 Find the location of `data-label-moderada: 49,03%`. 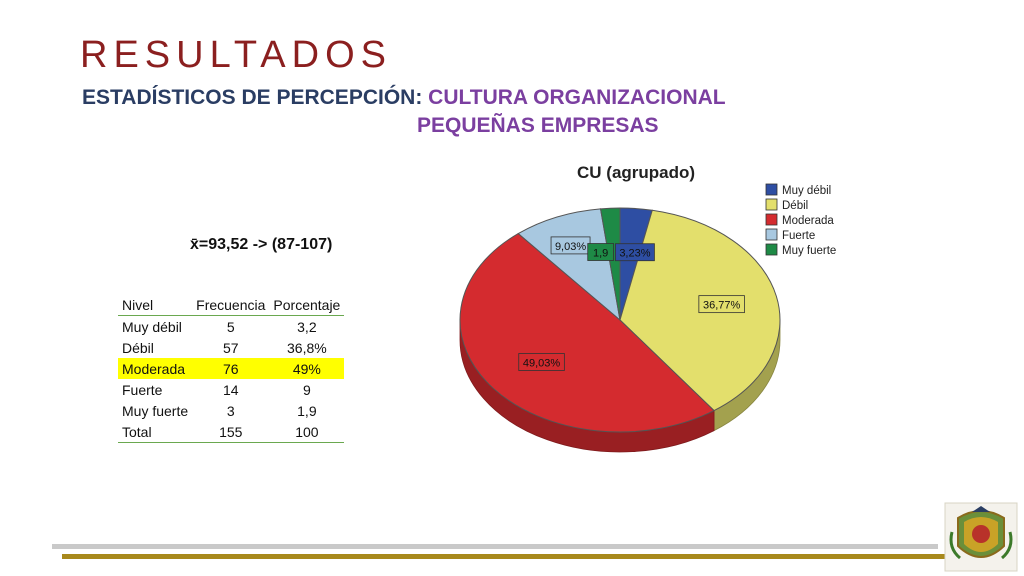

data-label-moderada: 49,03% is located at coordinates (542, 364).